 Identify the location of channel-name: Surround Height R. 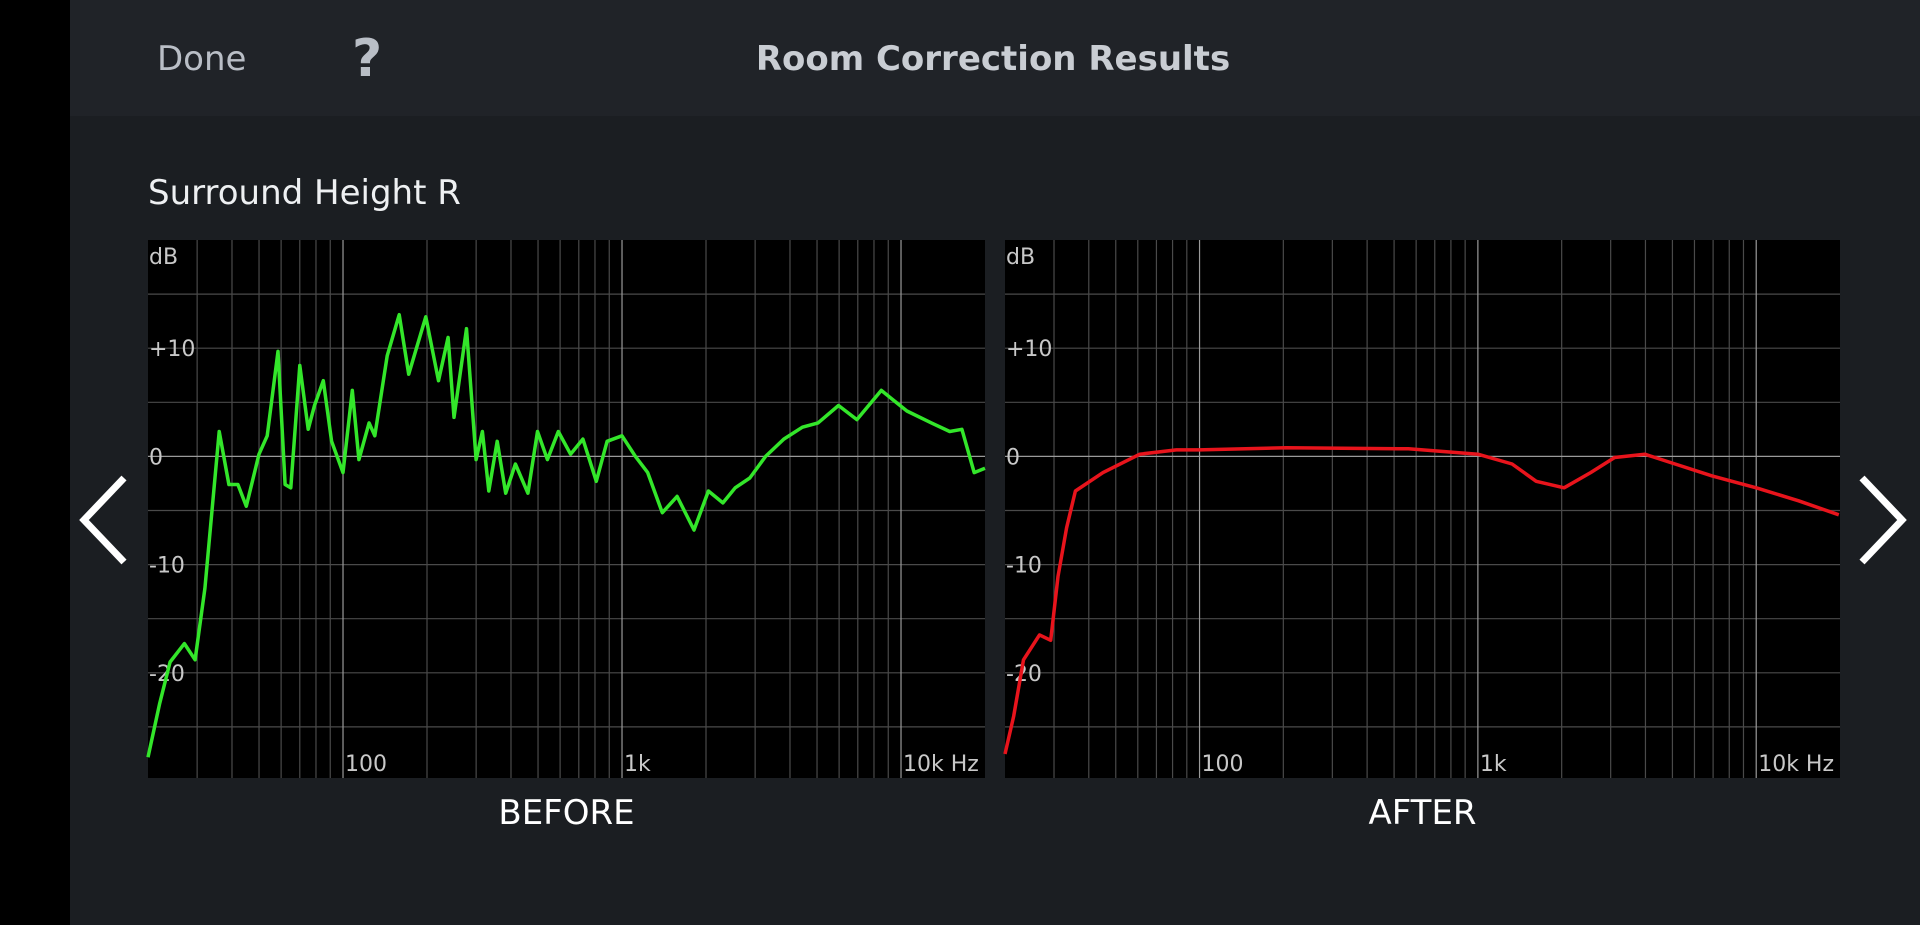
(304, 193).